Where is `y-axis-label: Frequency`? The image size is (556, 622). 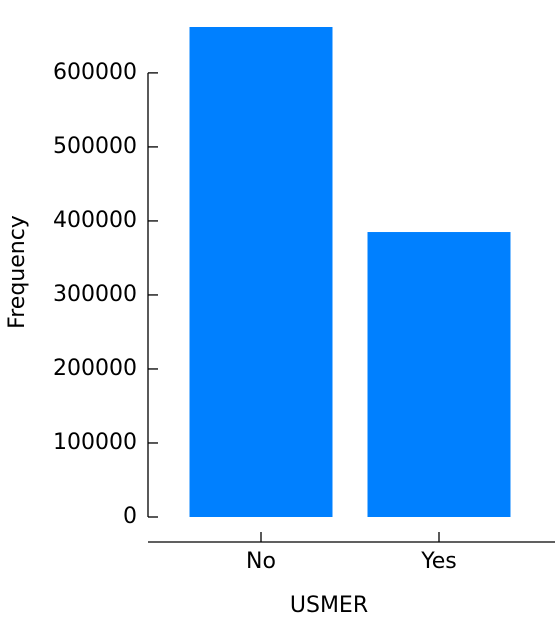 y-axis-label: Frequency is located at coordinates (17, 272).